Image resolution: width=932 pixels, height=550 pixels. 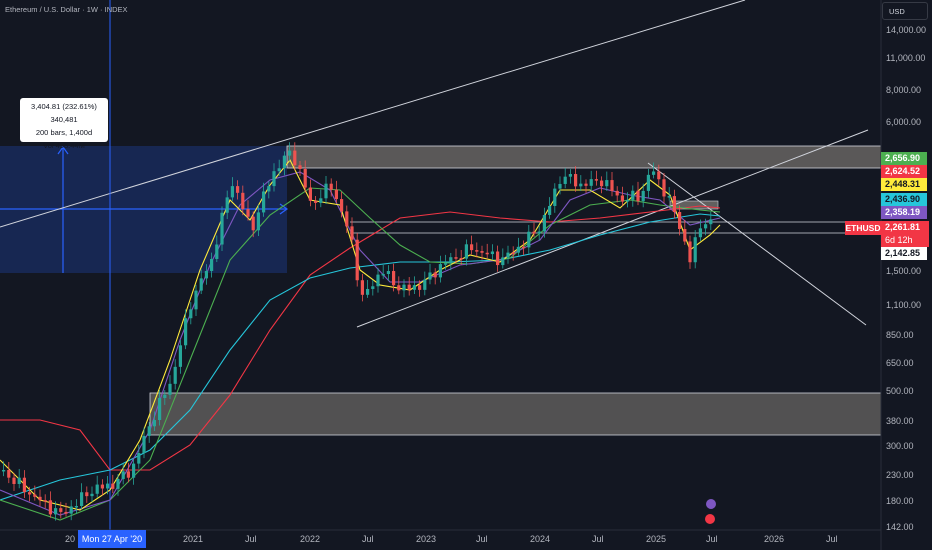 What do you see at coordinates (656, 539) in the screenshot?
I see `time-tick: 2025` at bounding box center [656, 539].